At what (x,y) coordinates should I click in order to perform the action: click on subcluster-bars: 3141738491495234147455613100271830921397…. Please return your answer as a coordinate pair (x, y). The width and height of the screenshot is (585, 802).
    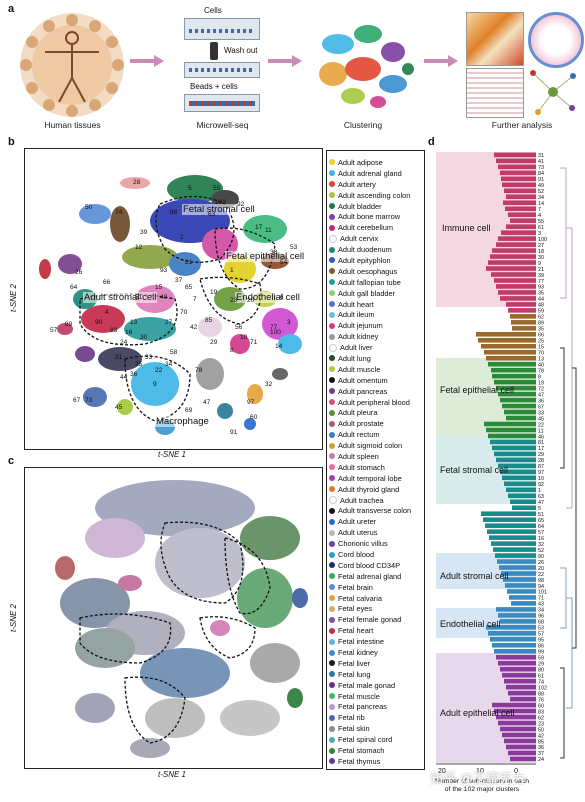
    Looking at the image, I should click on (491, 458).